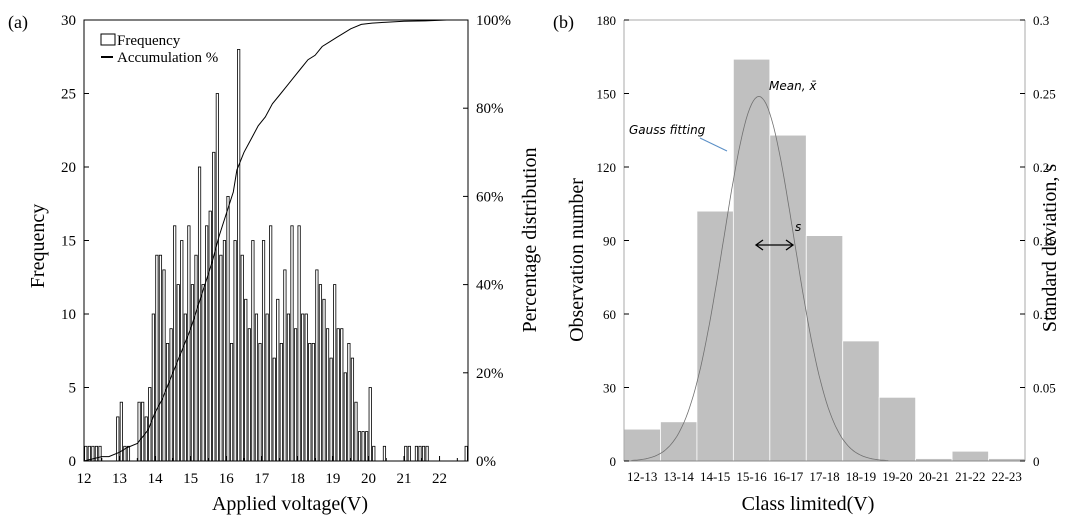  What do you see at coordinates (68, 242) in the screenshot?
I see `y-tick-label: 15` at bounding box center [68, 242].